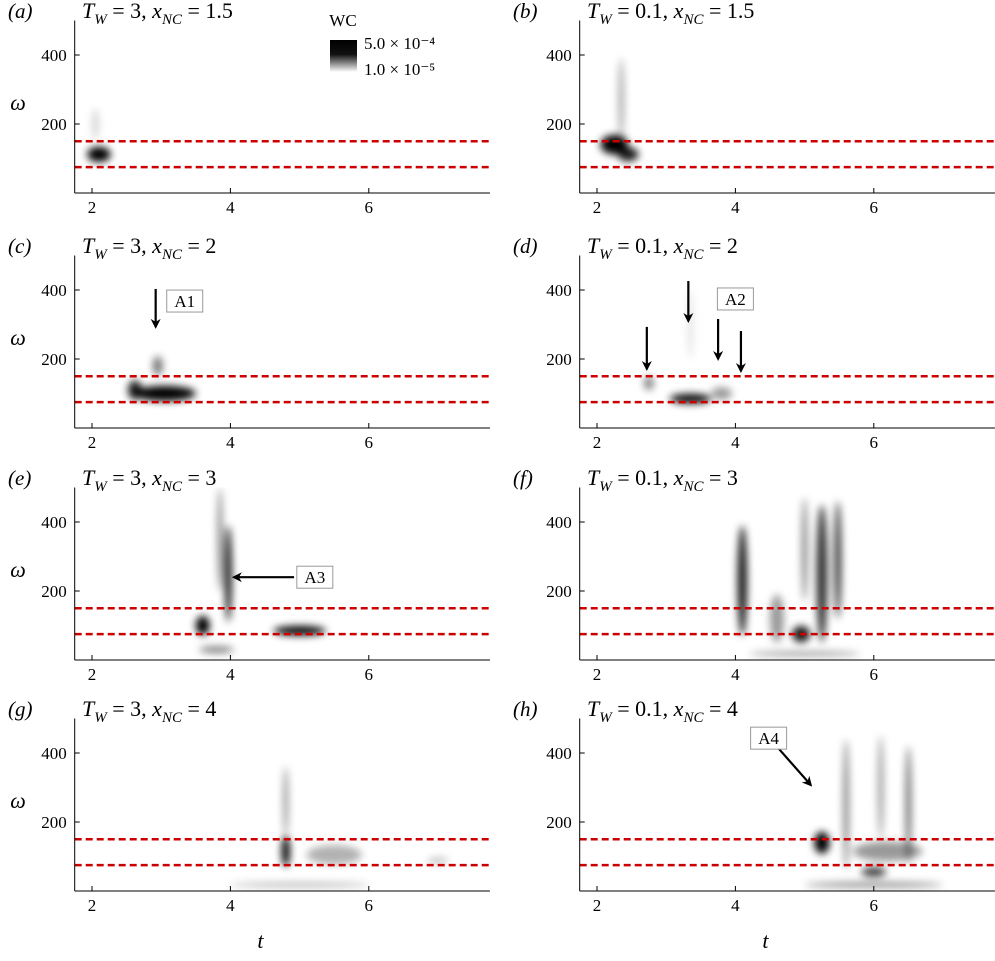  Describe the element at coordinates (129, 11) in the screenshot. I see `title-part: = 3,` at that location.